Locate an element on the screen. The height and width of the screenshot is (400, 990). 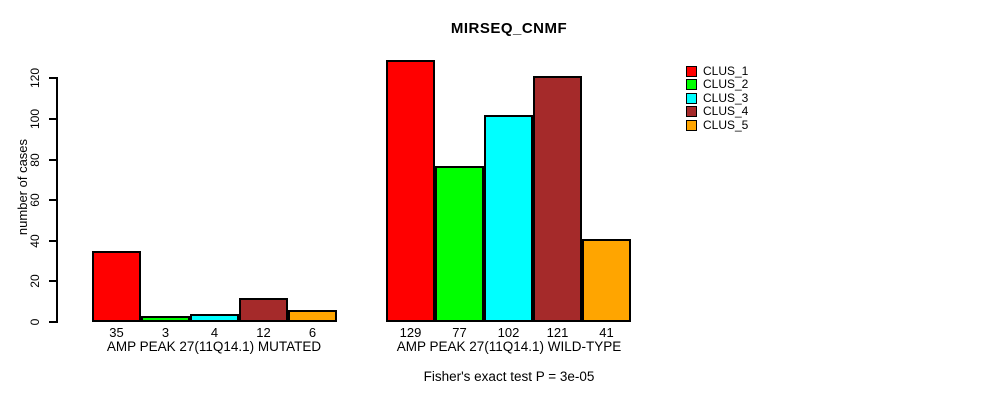
y-axis-line is located at coordinates (57, 200).